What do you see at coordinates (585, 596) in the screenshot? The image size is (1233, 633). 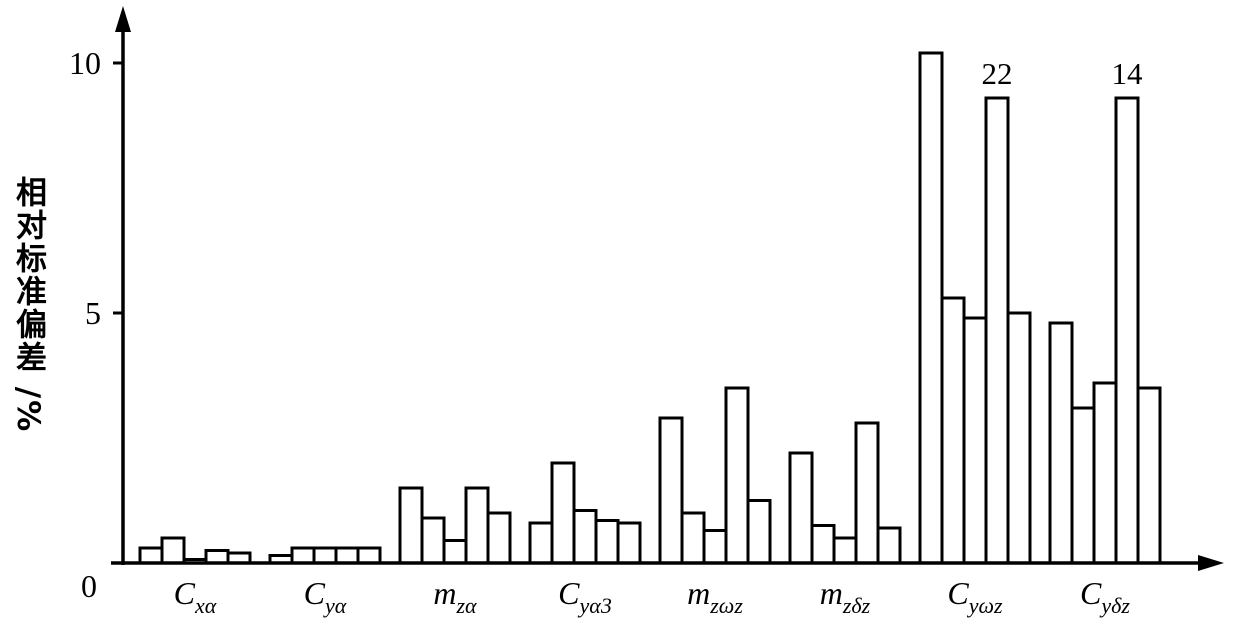 I see `group-label: Cyα3` at bounding box center [585, 596].